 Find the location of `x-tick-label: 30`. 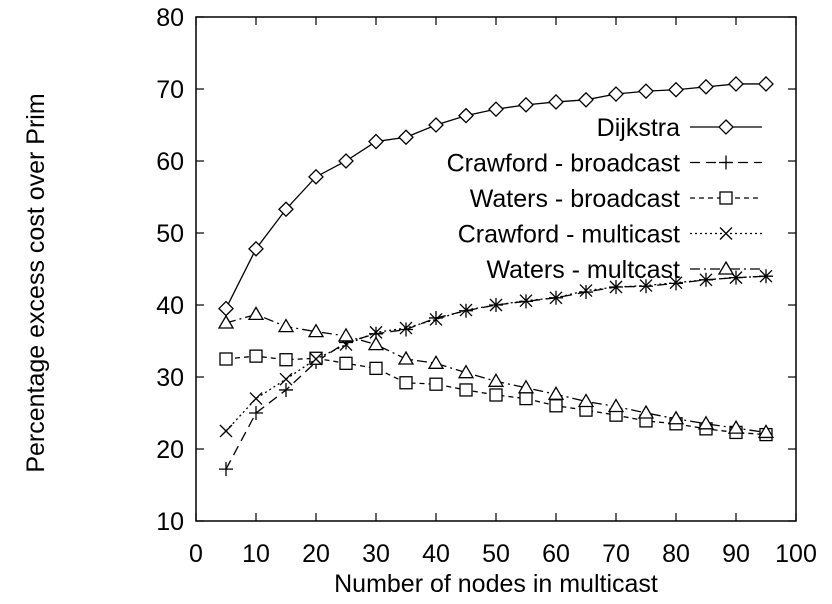

x-tick-label: 30 is located at coordinates (376, 554).